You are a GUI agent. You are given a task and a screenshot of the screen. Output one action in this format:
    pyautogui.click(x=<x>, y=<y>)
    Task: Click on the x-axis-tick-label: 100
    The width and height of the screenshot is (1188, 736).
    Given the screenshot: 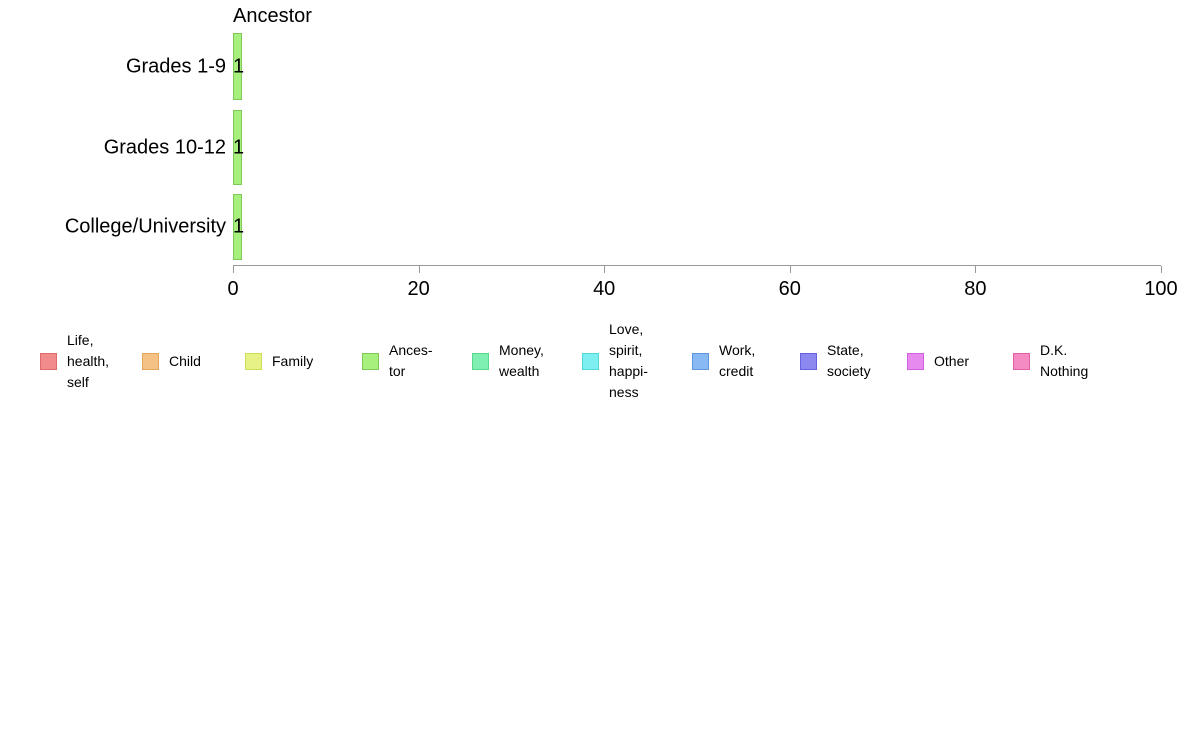 What is the action you would take?
    pyautogui.click(x=1161, y=289)
    